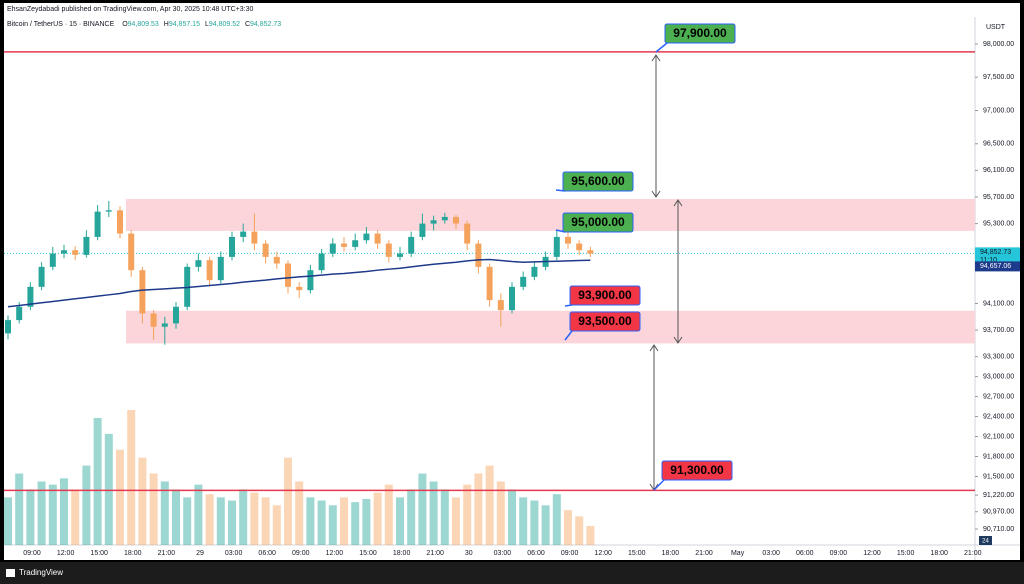 The width and height of the screenshot is (1024, 584). I want to click on y-tick-label: 97,000.00, so click(998, 110).